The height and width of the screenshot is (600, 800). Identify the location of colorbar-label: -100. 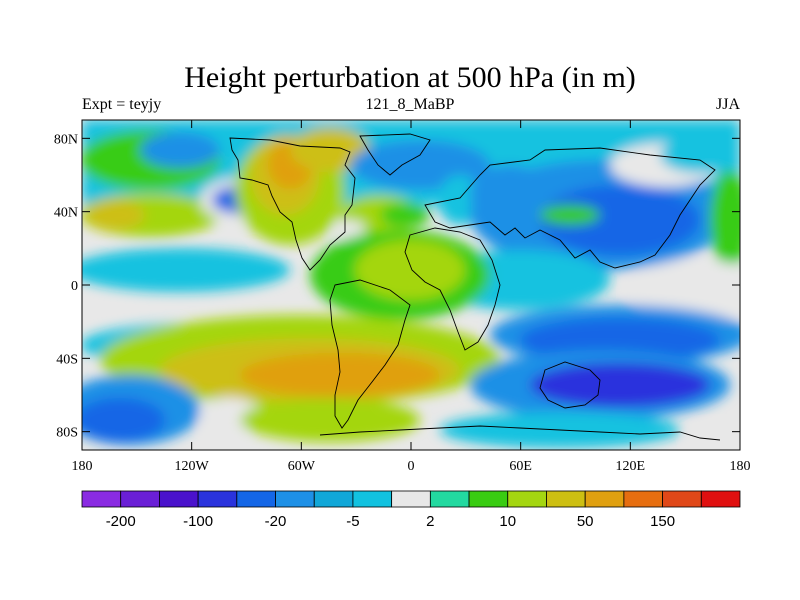
(198, 521).